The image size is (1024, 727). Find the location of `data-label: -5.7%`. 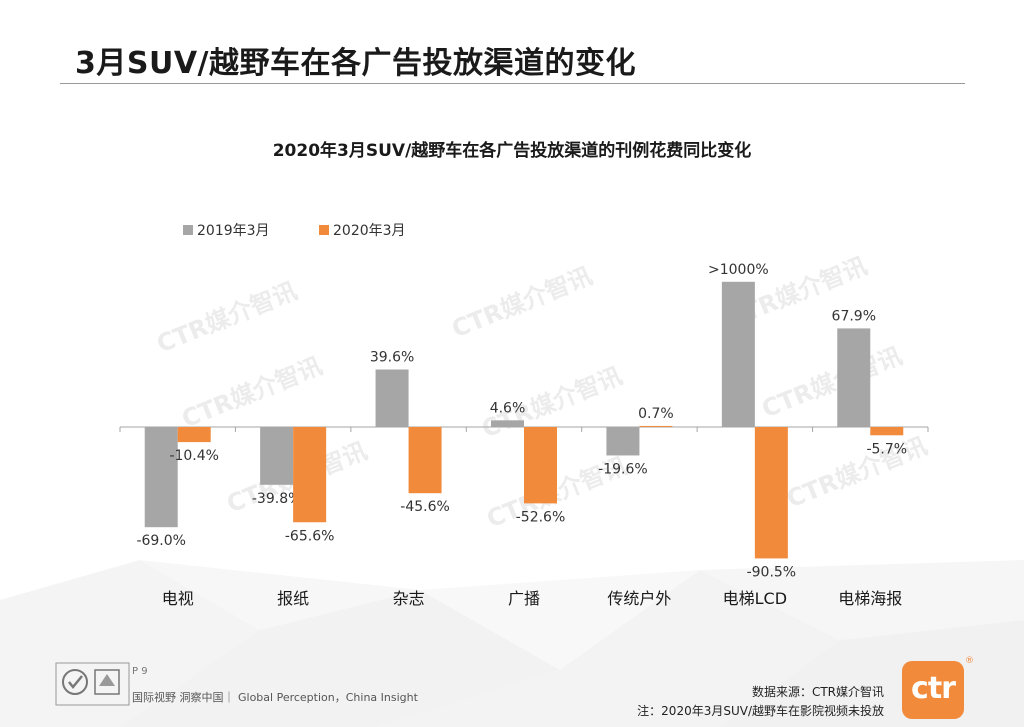

data-label: -5.7% is located at coordinates (886, 449).